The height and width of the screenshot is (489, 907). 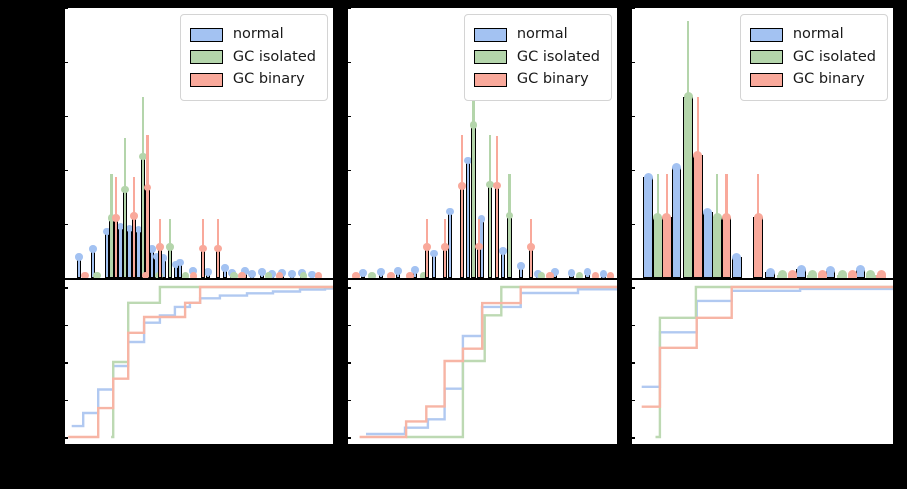 I want to click on legend-swatch-gc-binary, so click(x=490, y=79).